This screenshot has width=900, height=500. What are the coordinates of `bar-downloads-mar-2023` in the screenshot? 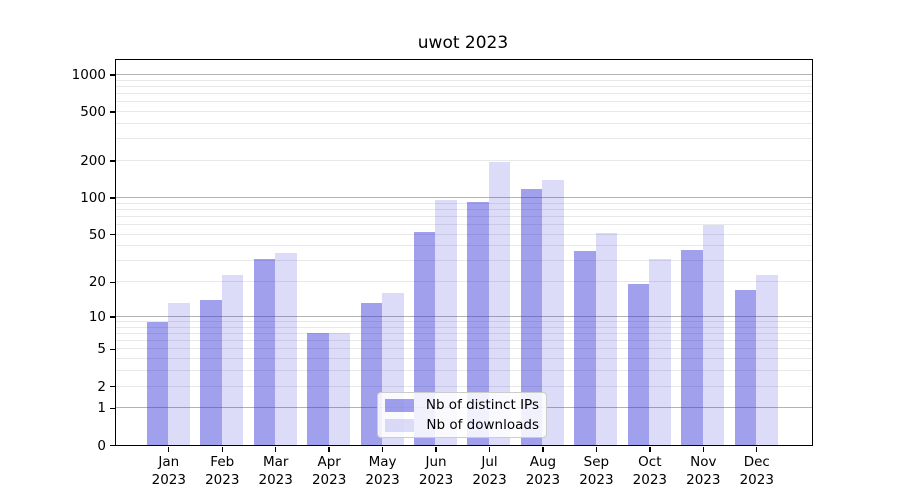 It's located at (286, 348).